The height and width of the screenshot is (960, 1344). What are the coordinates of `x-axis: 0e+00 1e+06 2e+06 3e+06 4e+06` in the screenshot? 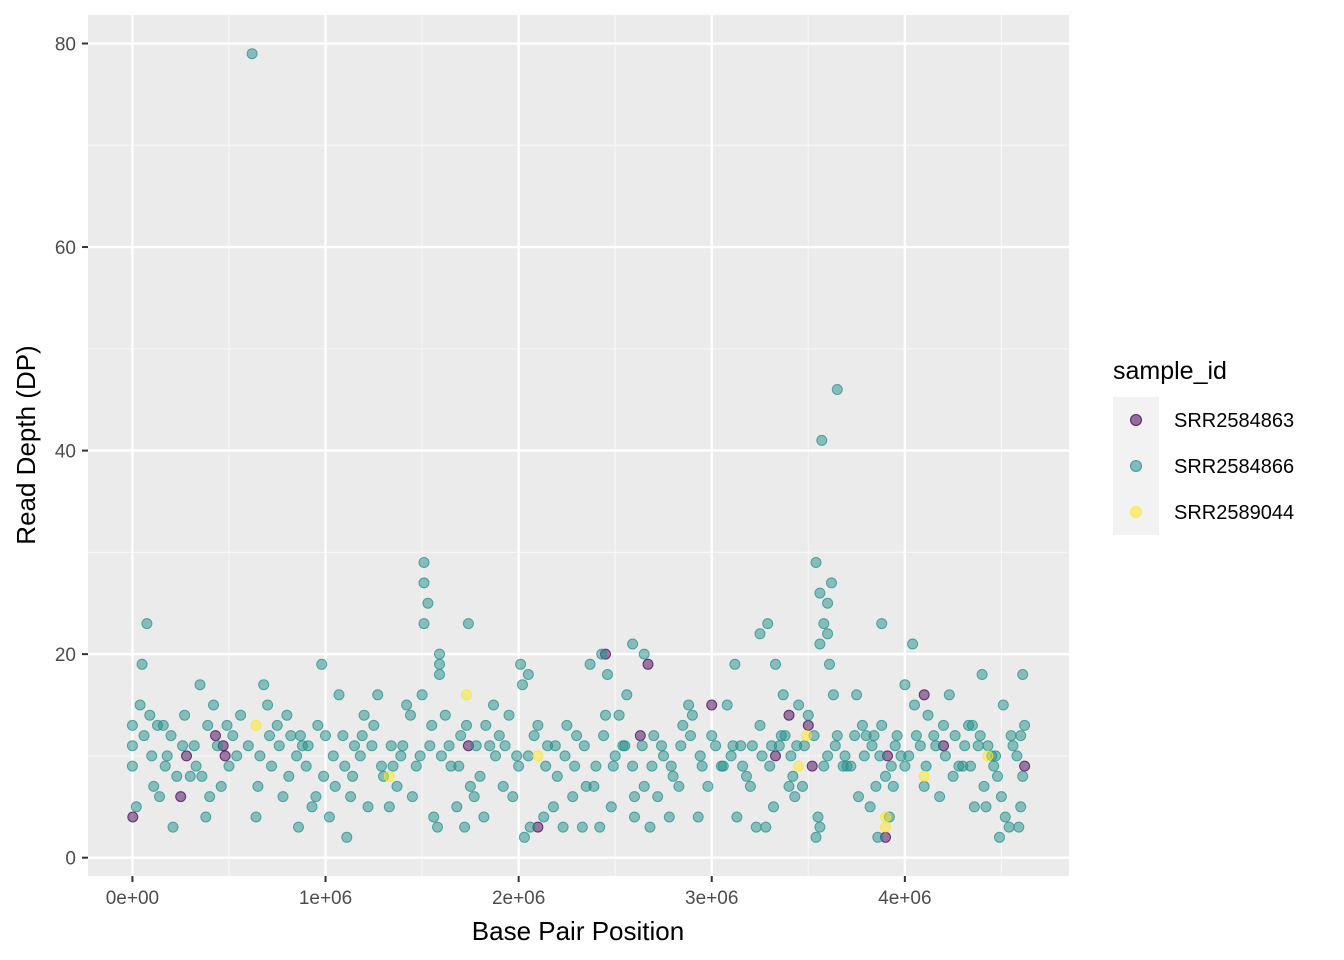 It's located at (519, 892).